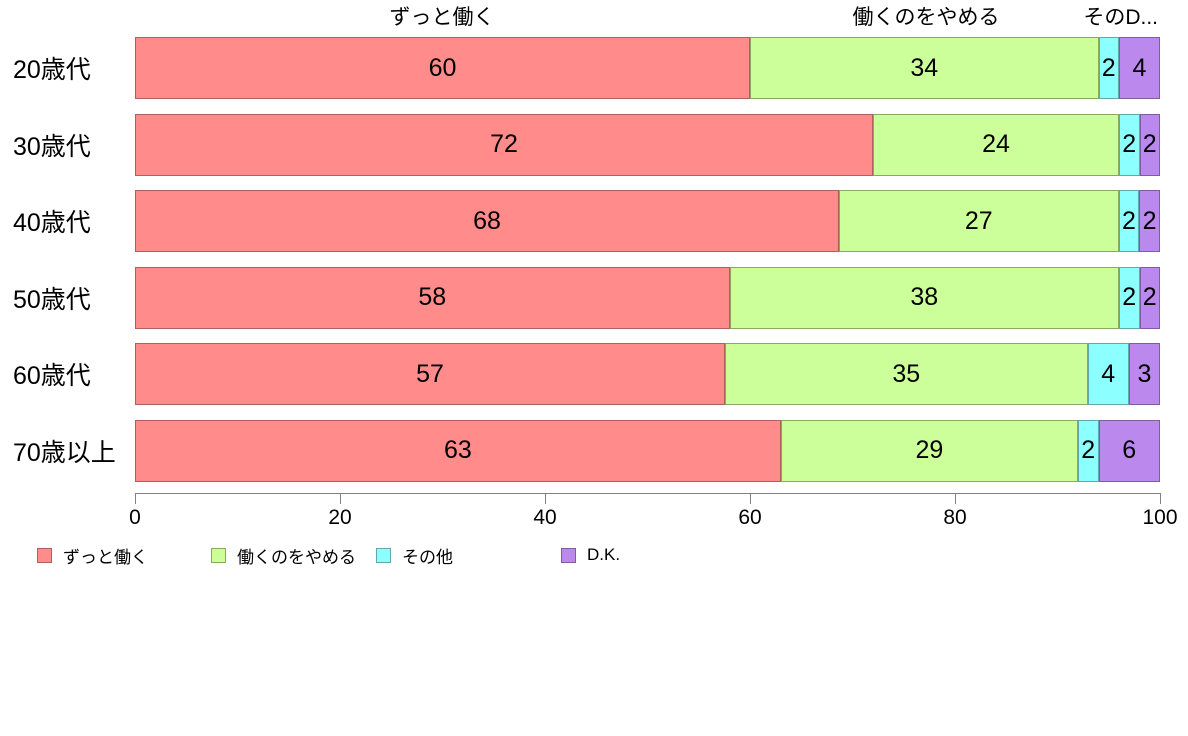 Image resolution: width=1188 pixels, height=736 pixels. I want to click on legend-item: D.K., so click(590, 555).